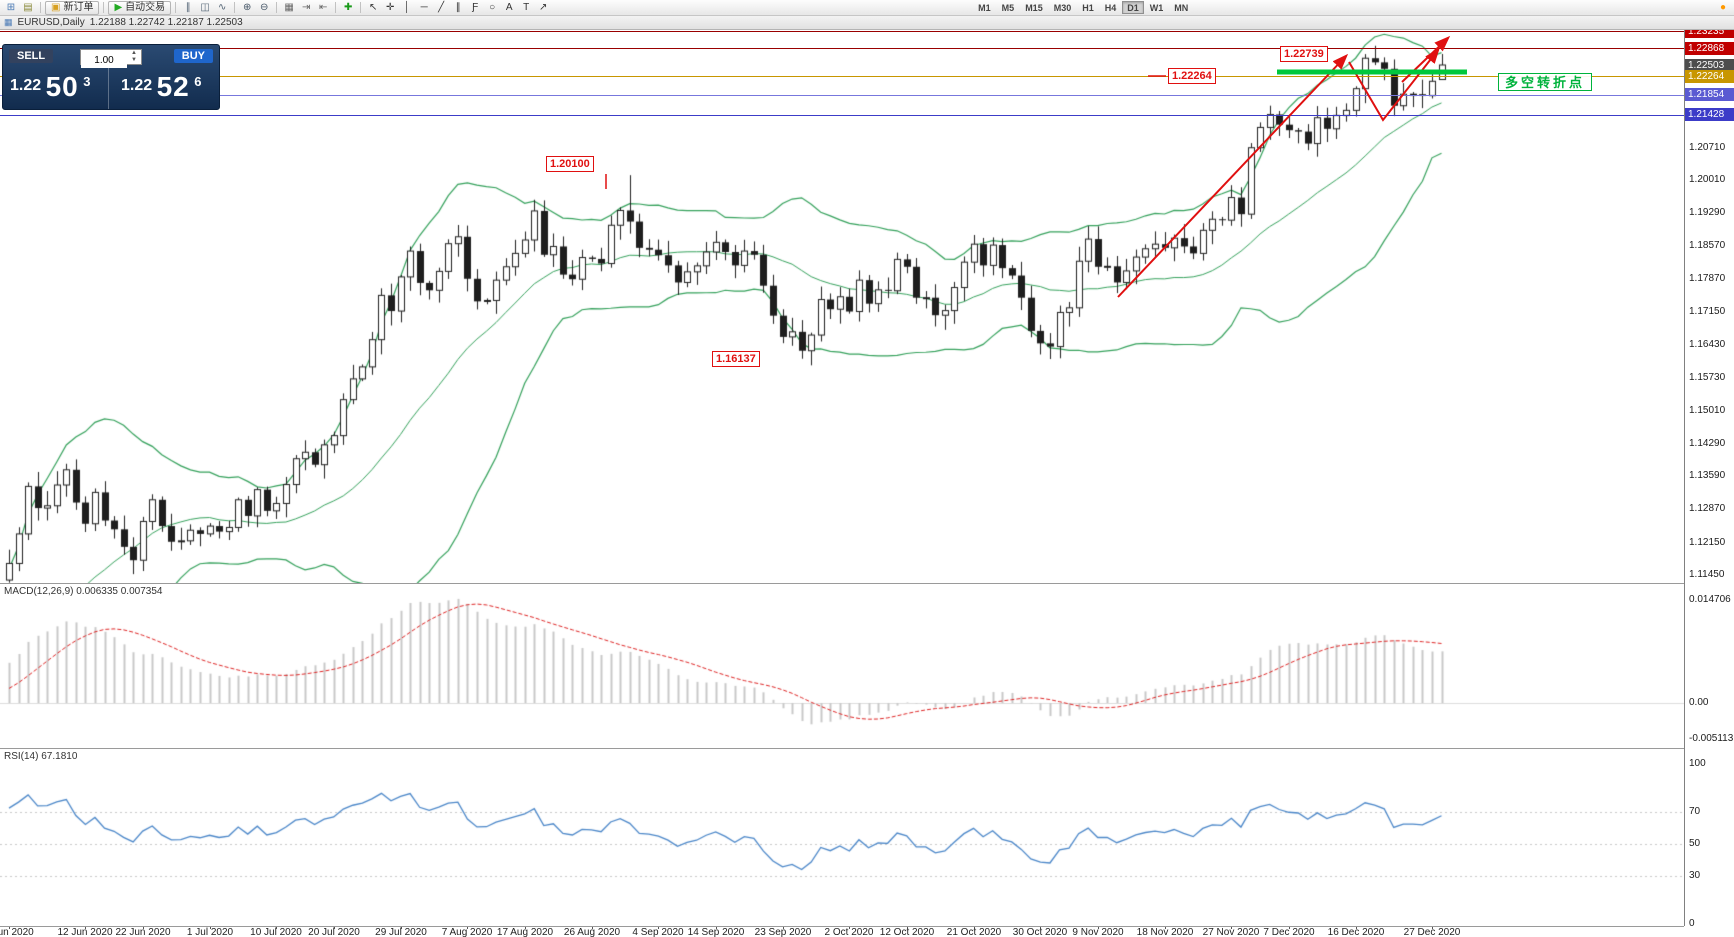 The image size is (1734, 937). Describe the element at coordinates (205, 7) in the screenshot. I see `candlestick-chart-icon: ◫` at that location.